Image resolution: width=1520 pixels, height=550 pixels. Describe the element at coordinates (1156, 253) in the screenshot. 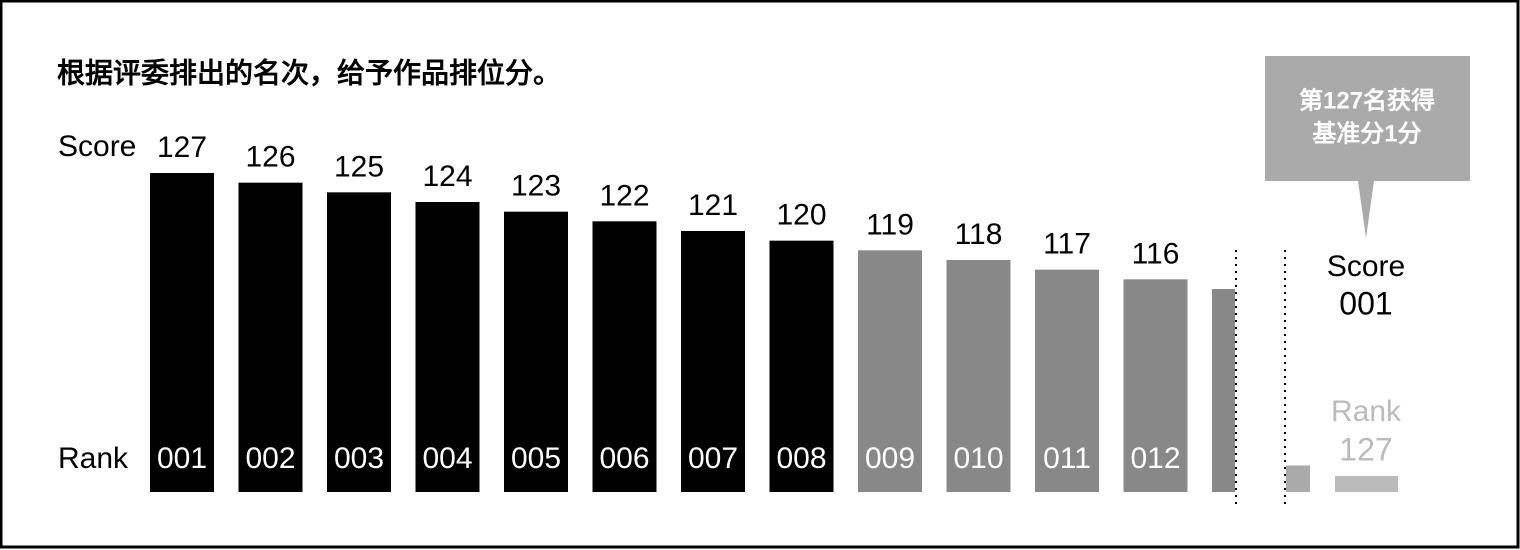

I see `value-label: 116` at that location.